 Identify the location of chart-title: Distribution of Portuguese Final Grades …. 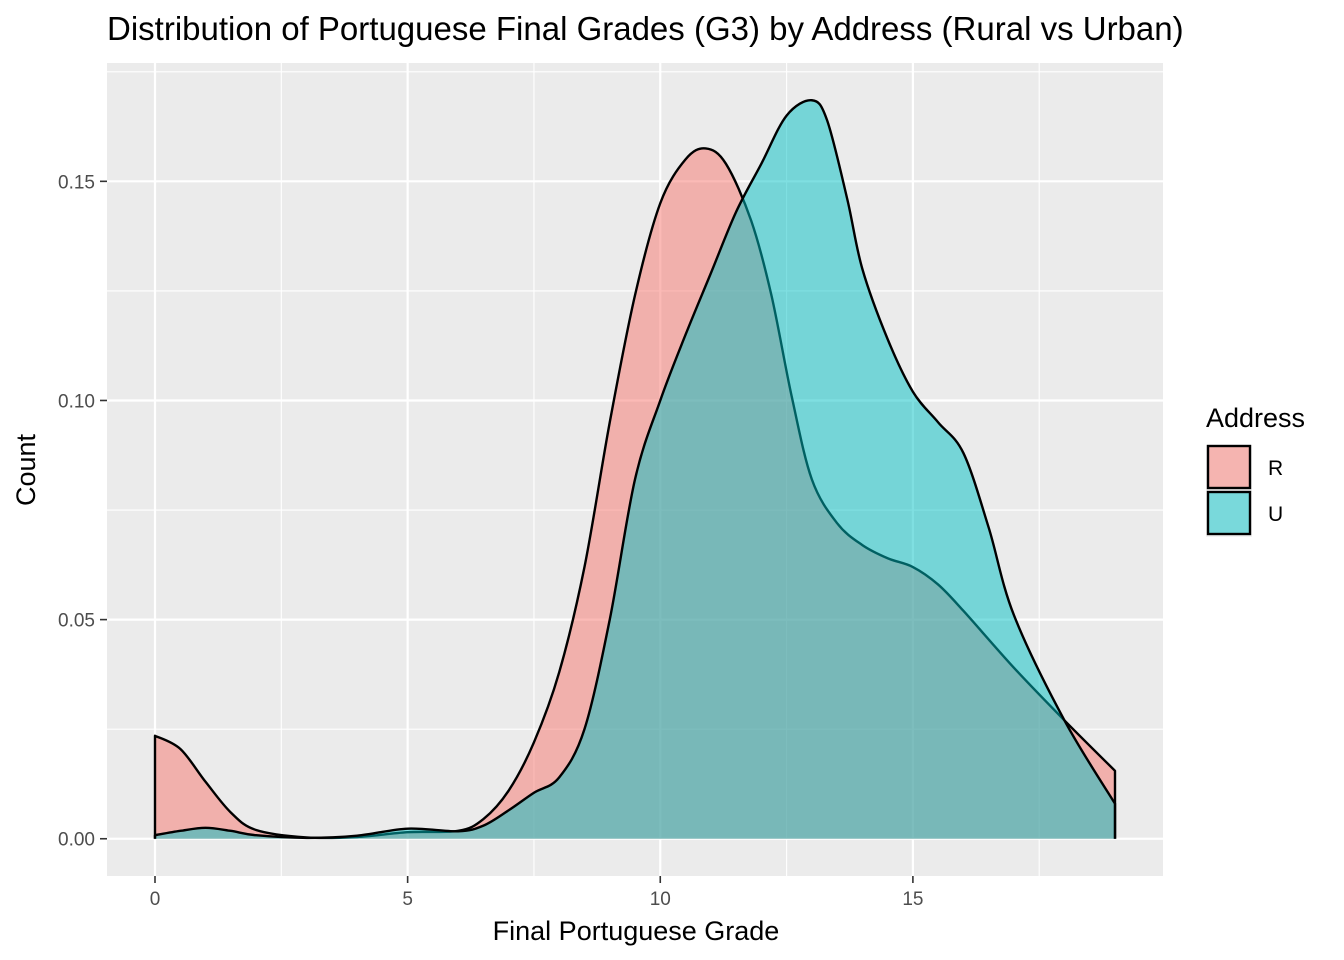
(645, 28).